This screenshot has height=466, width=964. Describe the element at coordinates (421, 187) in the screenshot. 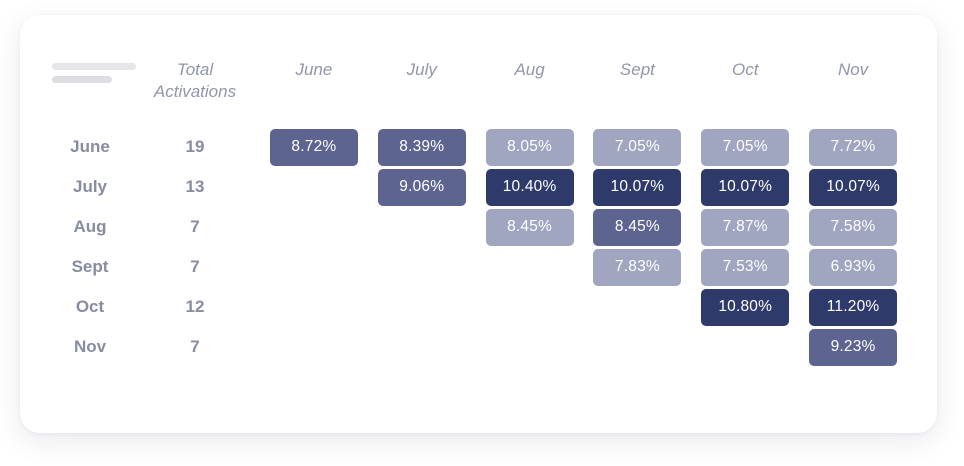

I see `heatmap-cell-july-july: 9.06%` at that location.